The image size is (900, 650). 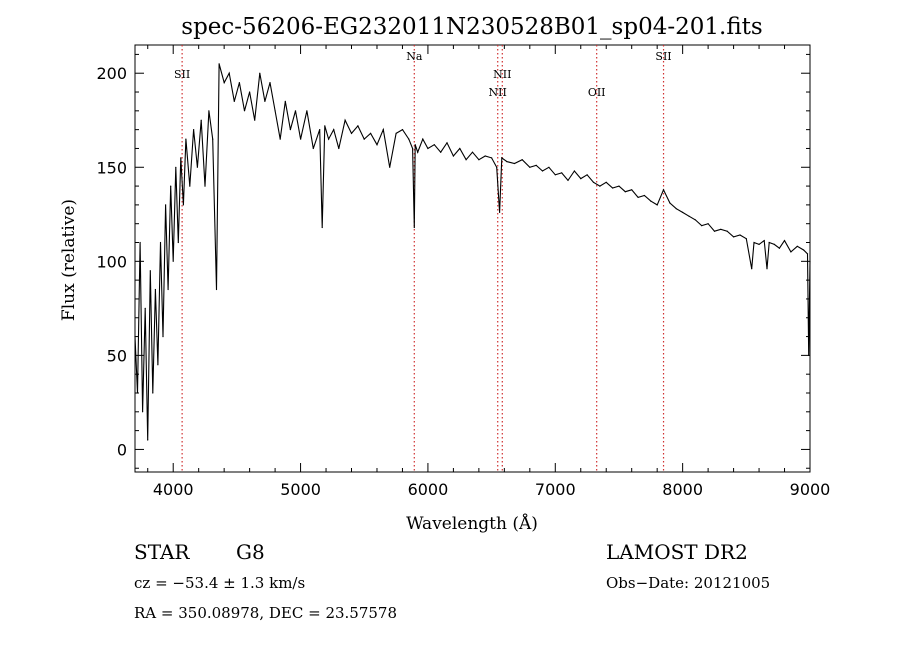 What do you see at coordinates (173, 489) in the screenshot?
I see `x-tick-label-4000: 4000` at bounding box center [173, 489].